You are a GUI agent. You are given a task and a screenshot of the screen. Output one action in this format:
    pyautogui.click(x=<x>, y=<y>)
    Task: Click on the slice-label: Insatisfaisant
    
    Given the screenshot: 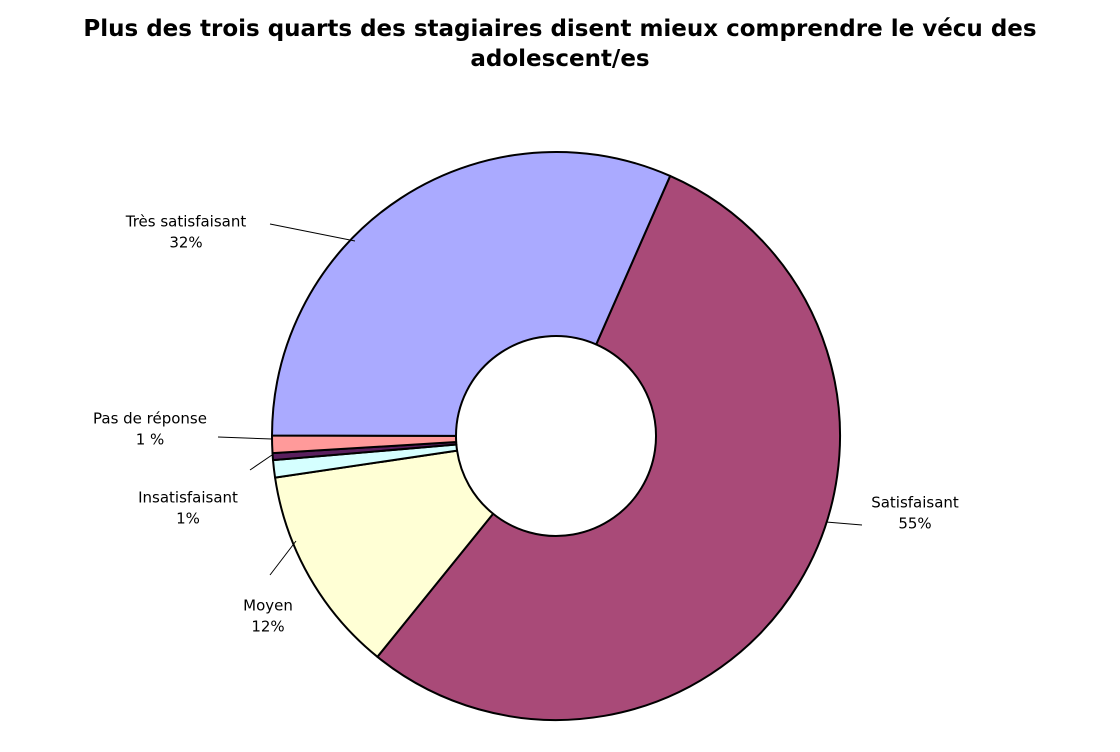 What is the action you would take?
    pyautogui.click(x=188, y=498)
    